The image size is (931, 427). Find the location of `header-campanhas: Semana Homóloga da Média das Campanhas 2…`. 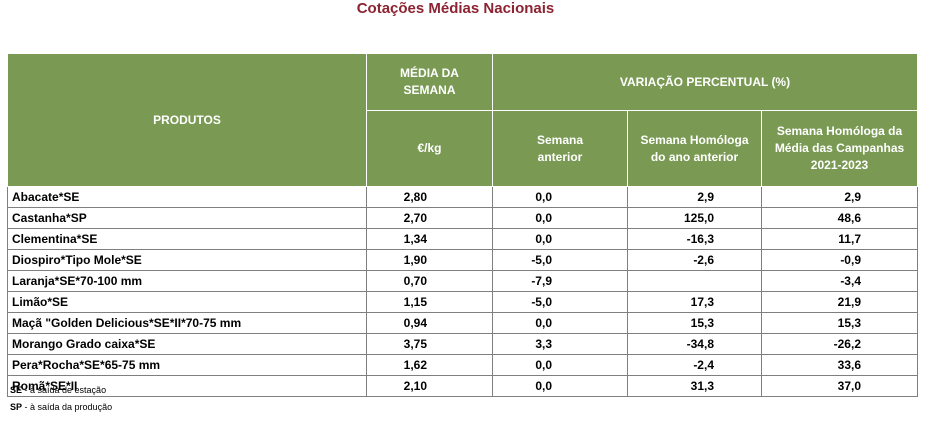

header-campanhas: Semana Homóloga da Média das Campanhas 2… is located at coordinates (839, 148).